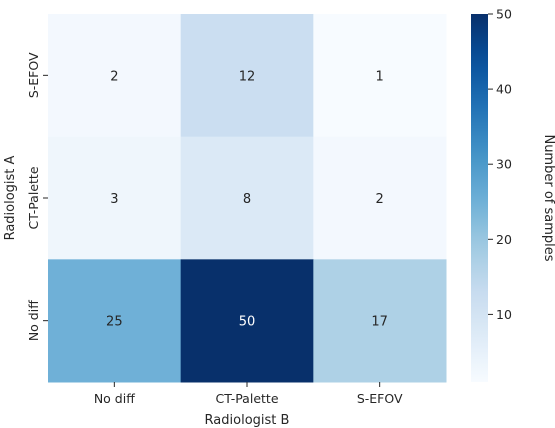 The width and height of the screenshot is (555, 428). I want to click on colorbar-tick-label: 40, so click(504, 89).